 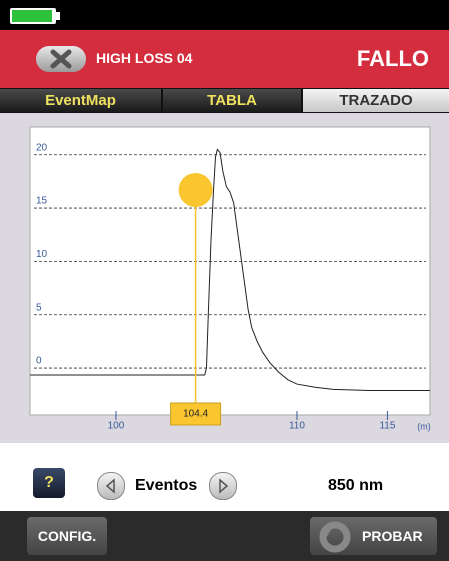 I want to click on test-button: PROBAR, so click(x=373, y=536).